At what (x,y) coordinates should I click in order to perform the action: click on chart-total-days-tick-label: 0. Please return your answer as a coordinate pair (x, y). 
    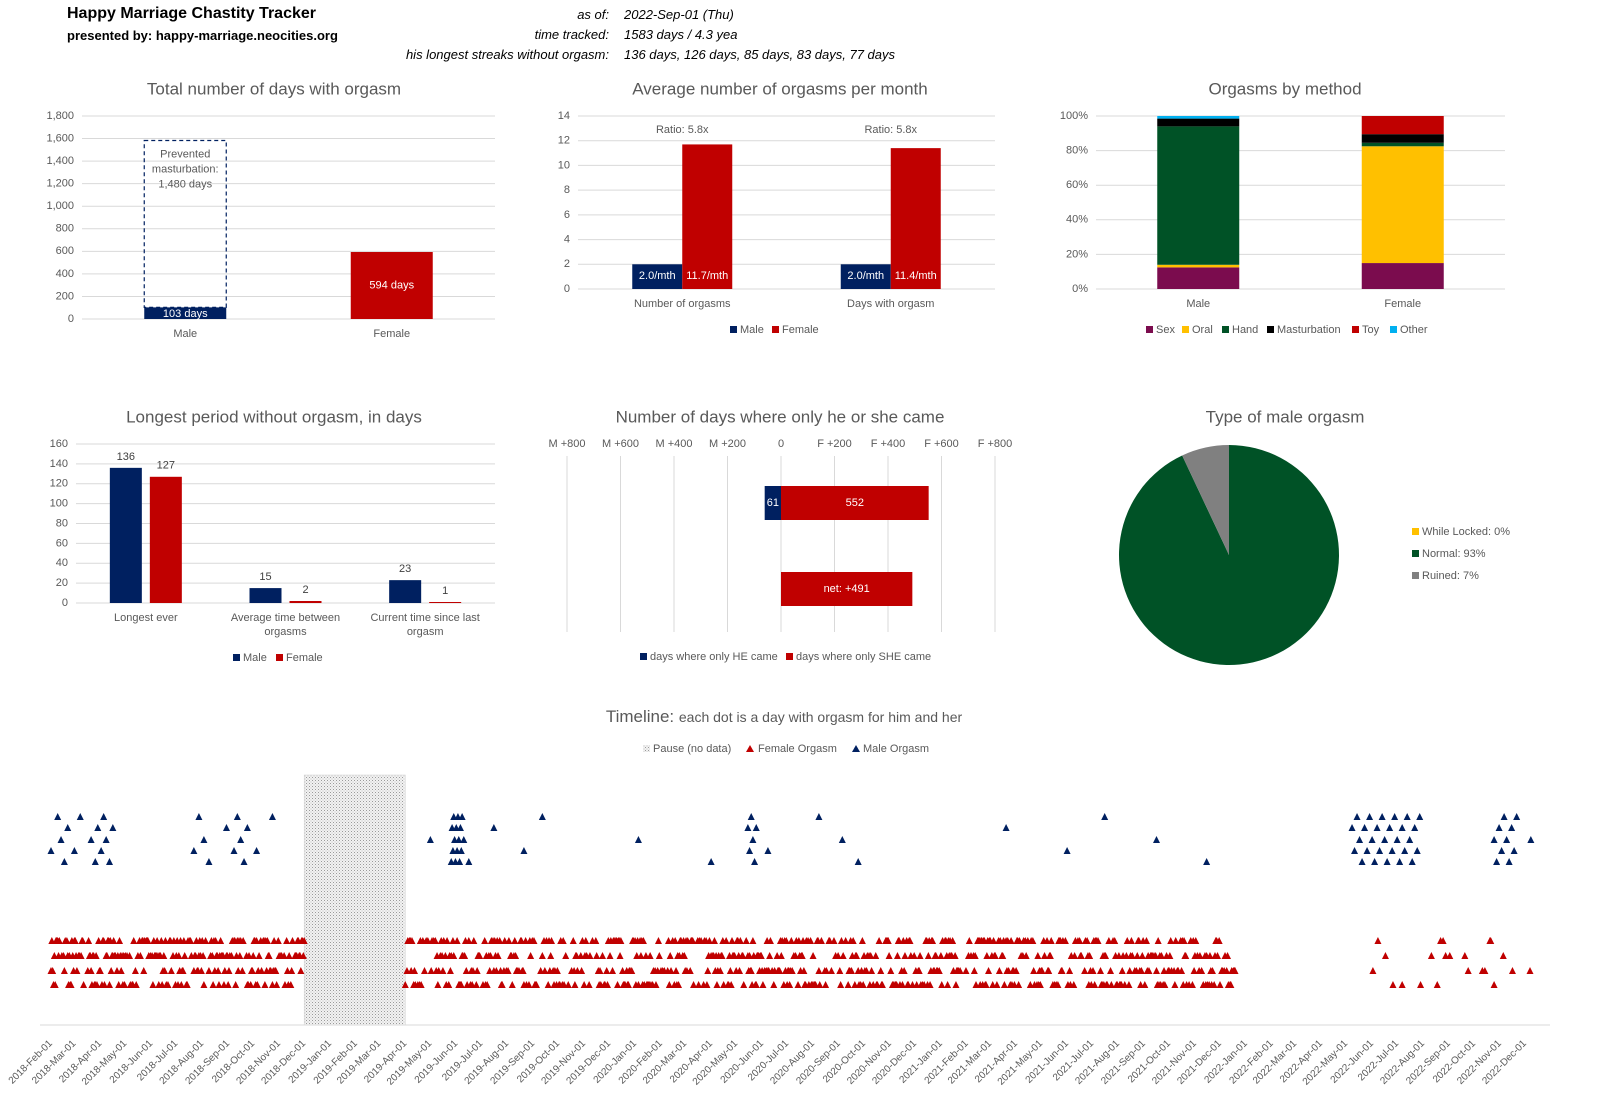
    Looking at the image, I should click on (71, 319).